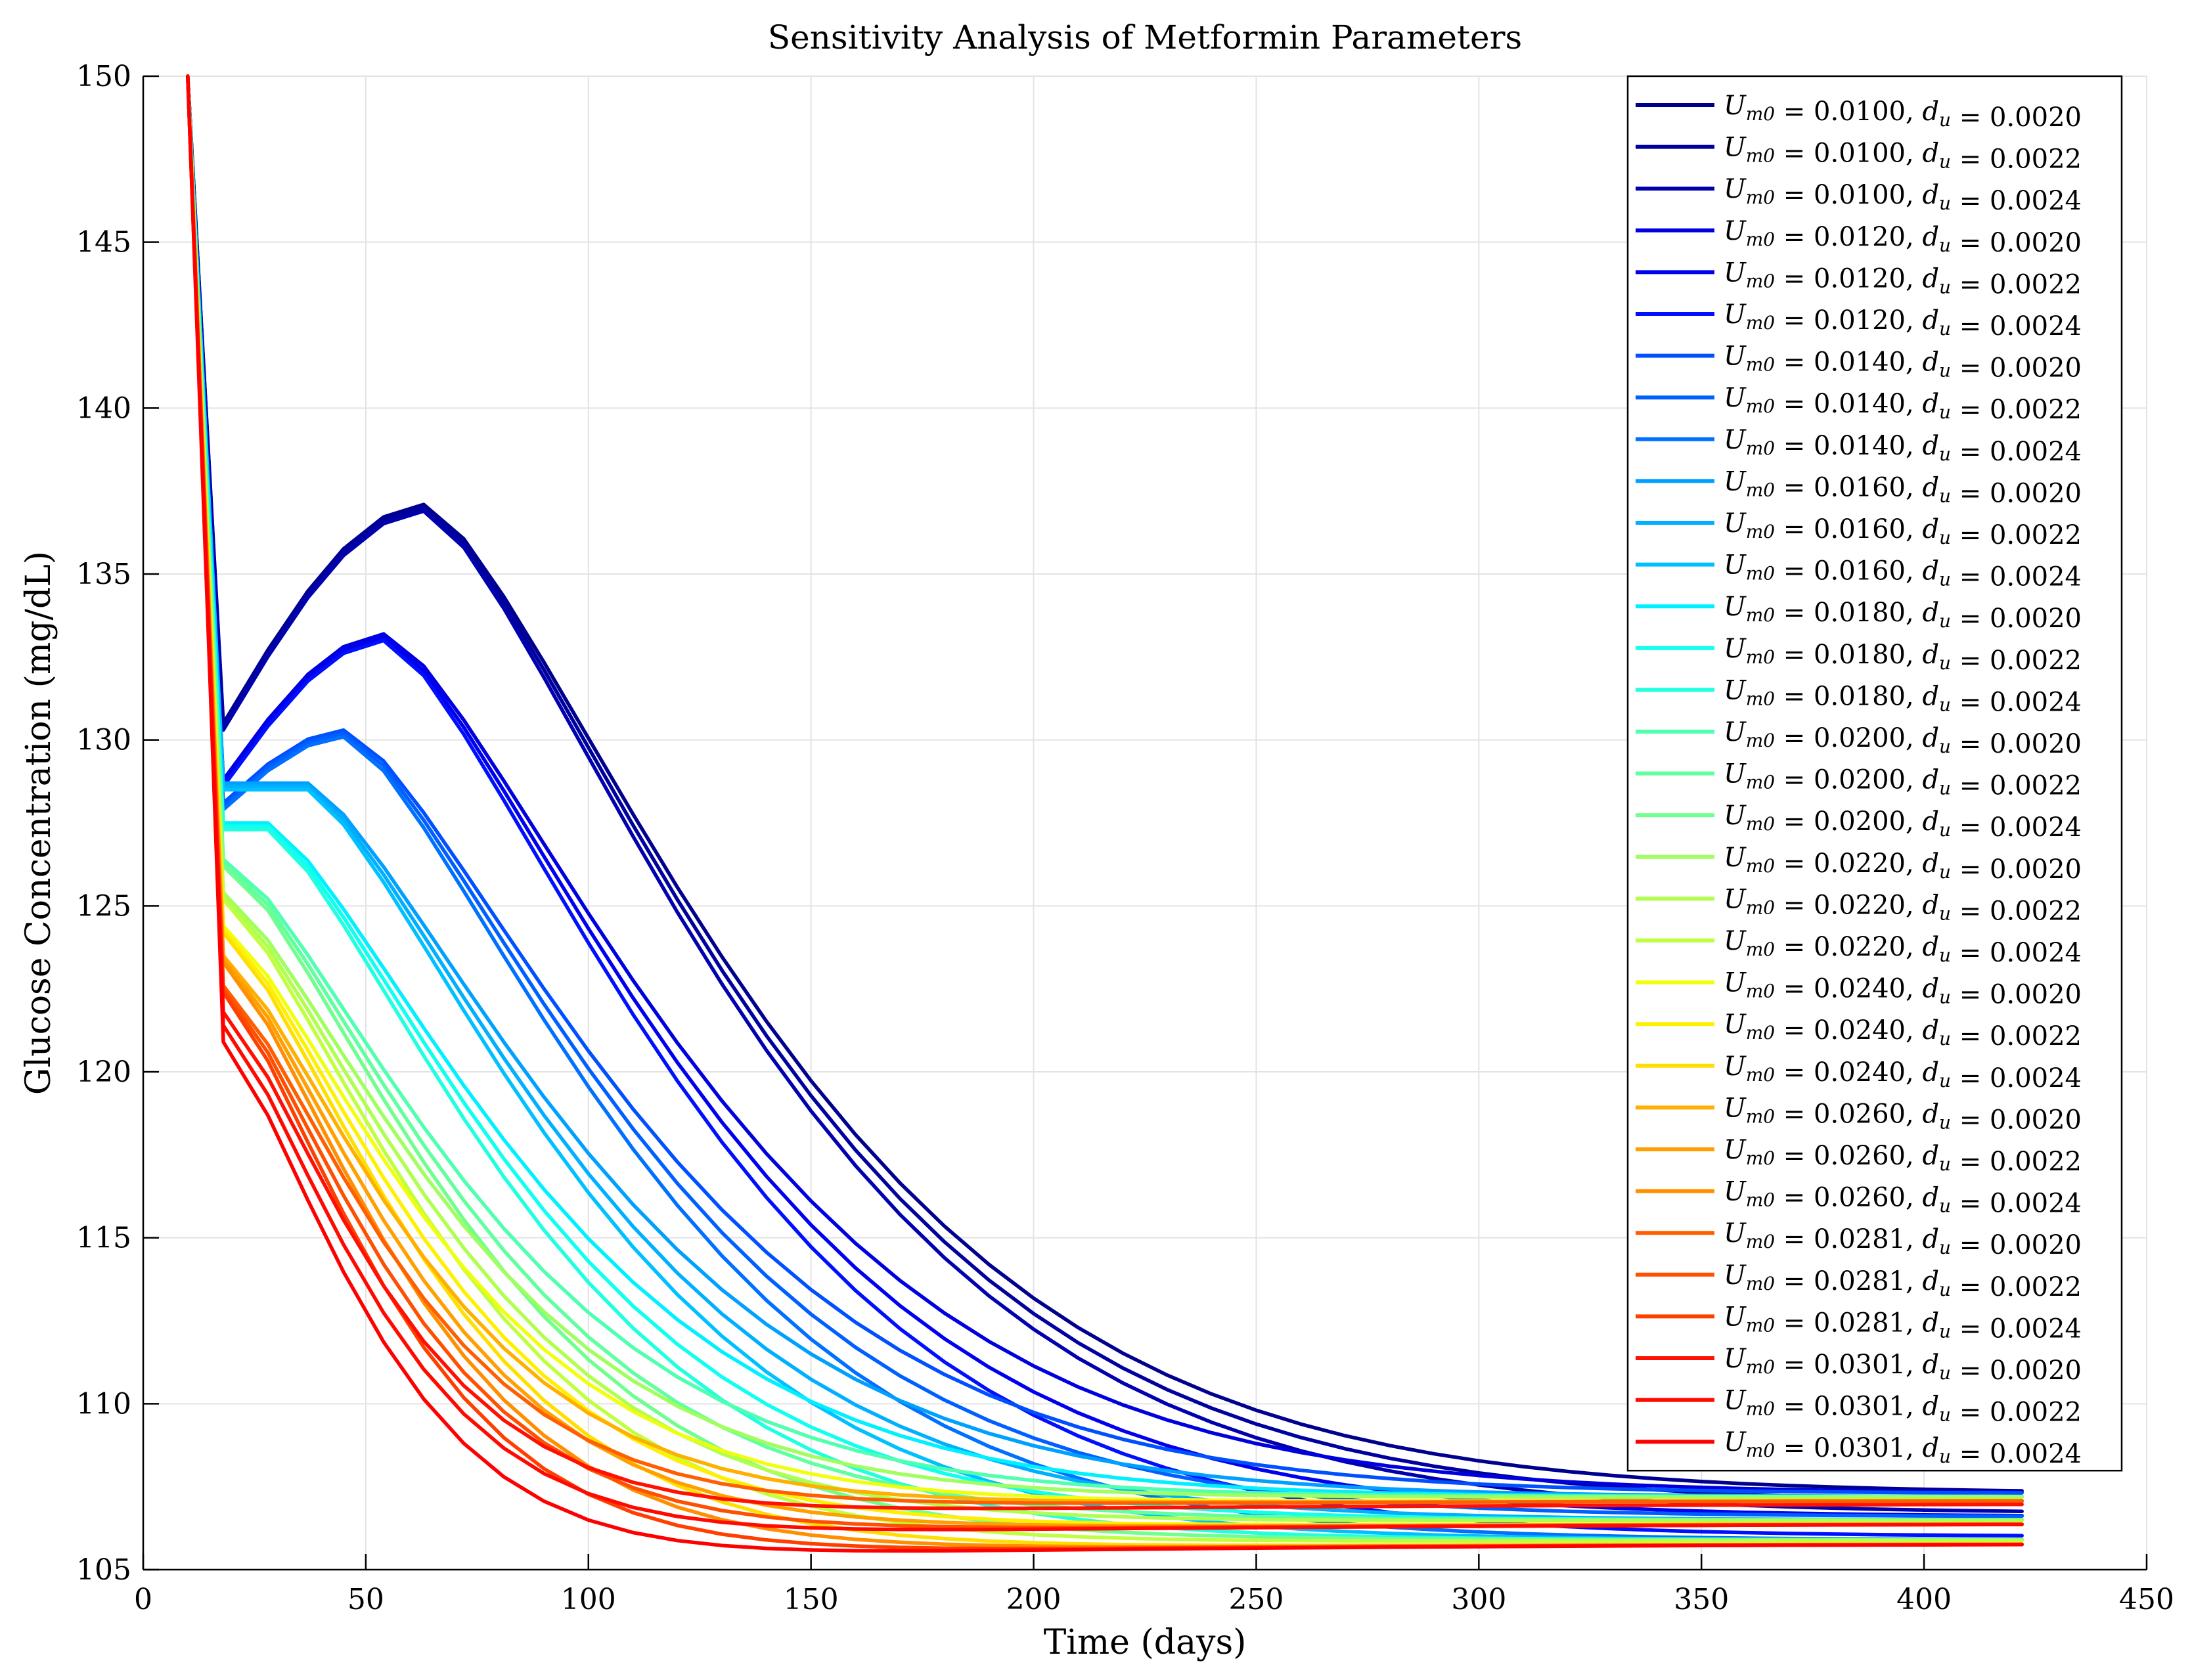 The height and width of the screenshot is (1680, 2190). Describe the element at coordinates (1924, 1599) in the screenshot. I see `x-tick-label: 400` at that location.